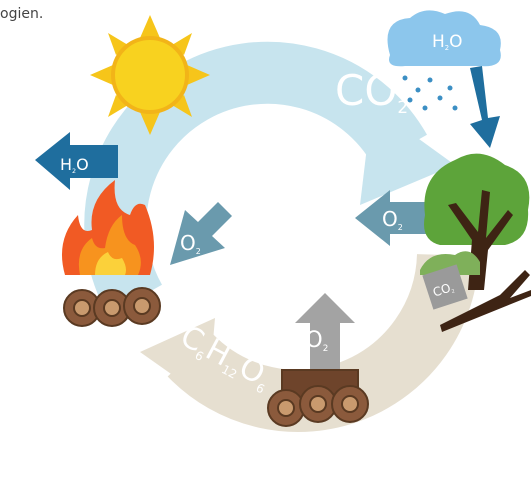 This screenshot has width=531, height=478. I want to click on tree-o2-arrow, so click(392, 218).